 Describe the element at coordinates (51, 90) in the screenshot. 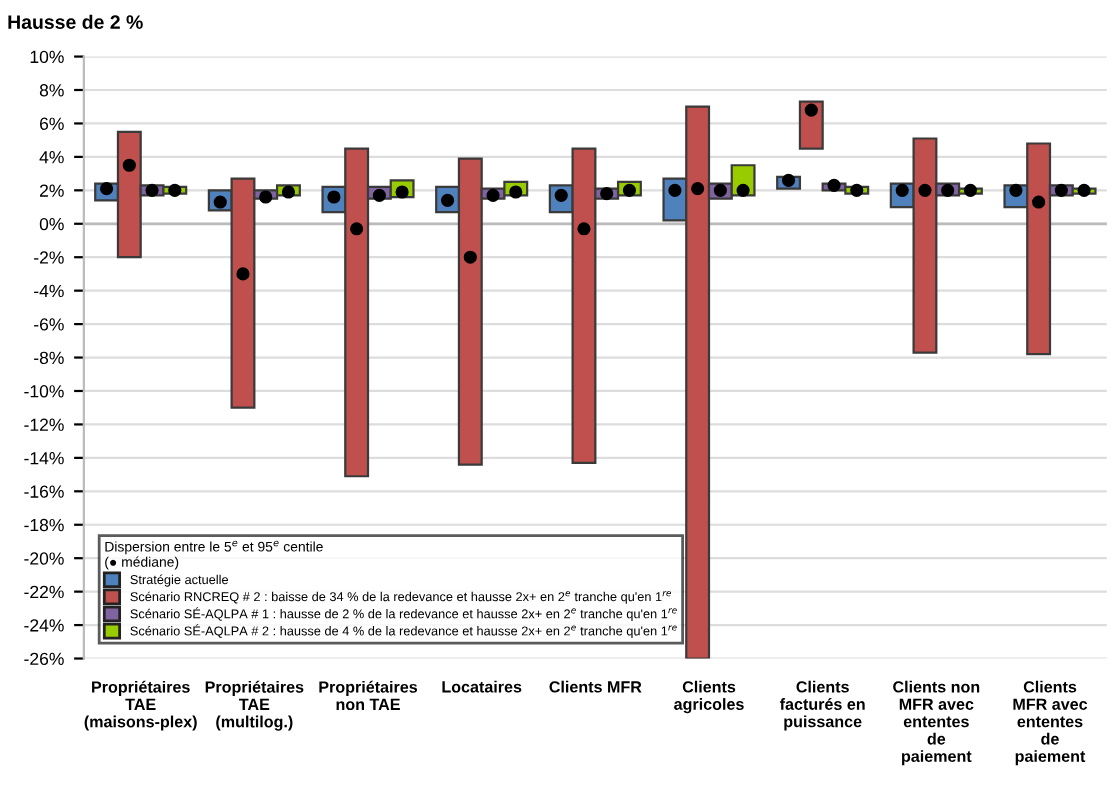

I see `y-tick-label: 8%` at that location.